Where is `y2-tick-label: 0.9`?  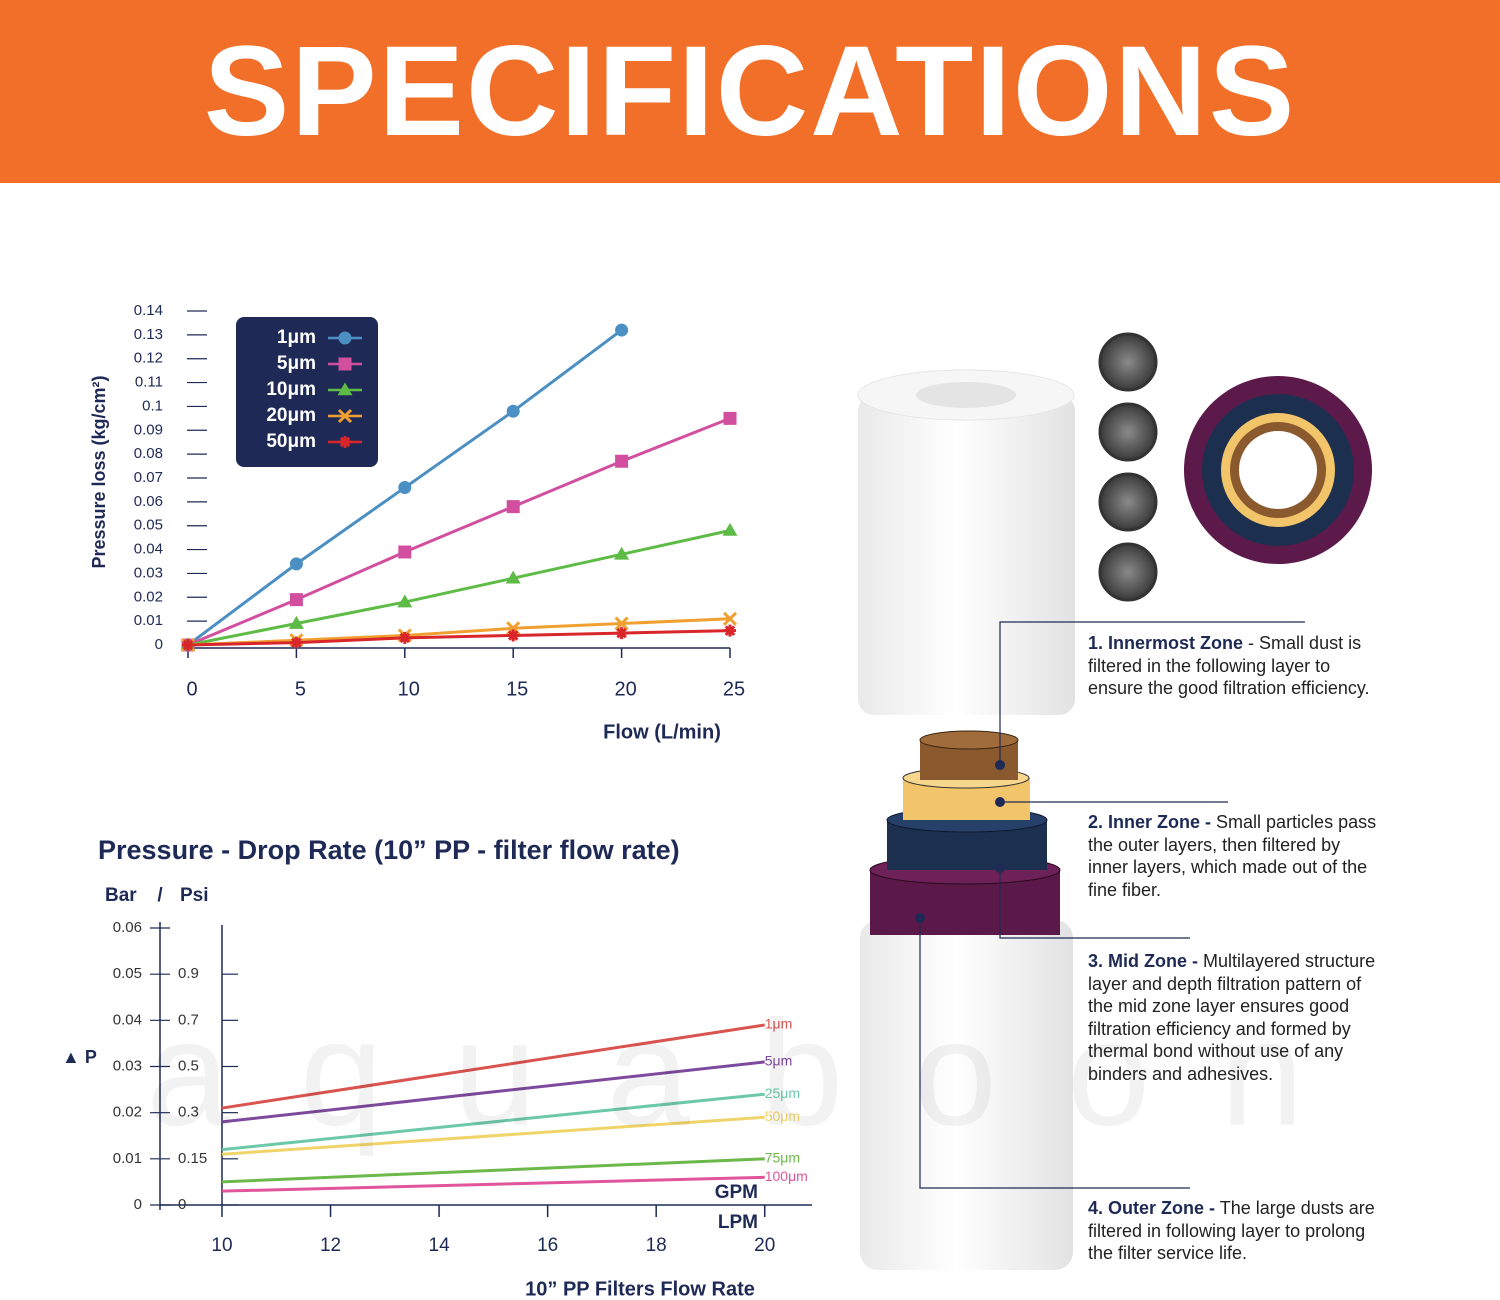 y2-tick-label: 0.9 is located at coordinates (188, 973).